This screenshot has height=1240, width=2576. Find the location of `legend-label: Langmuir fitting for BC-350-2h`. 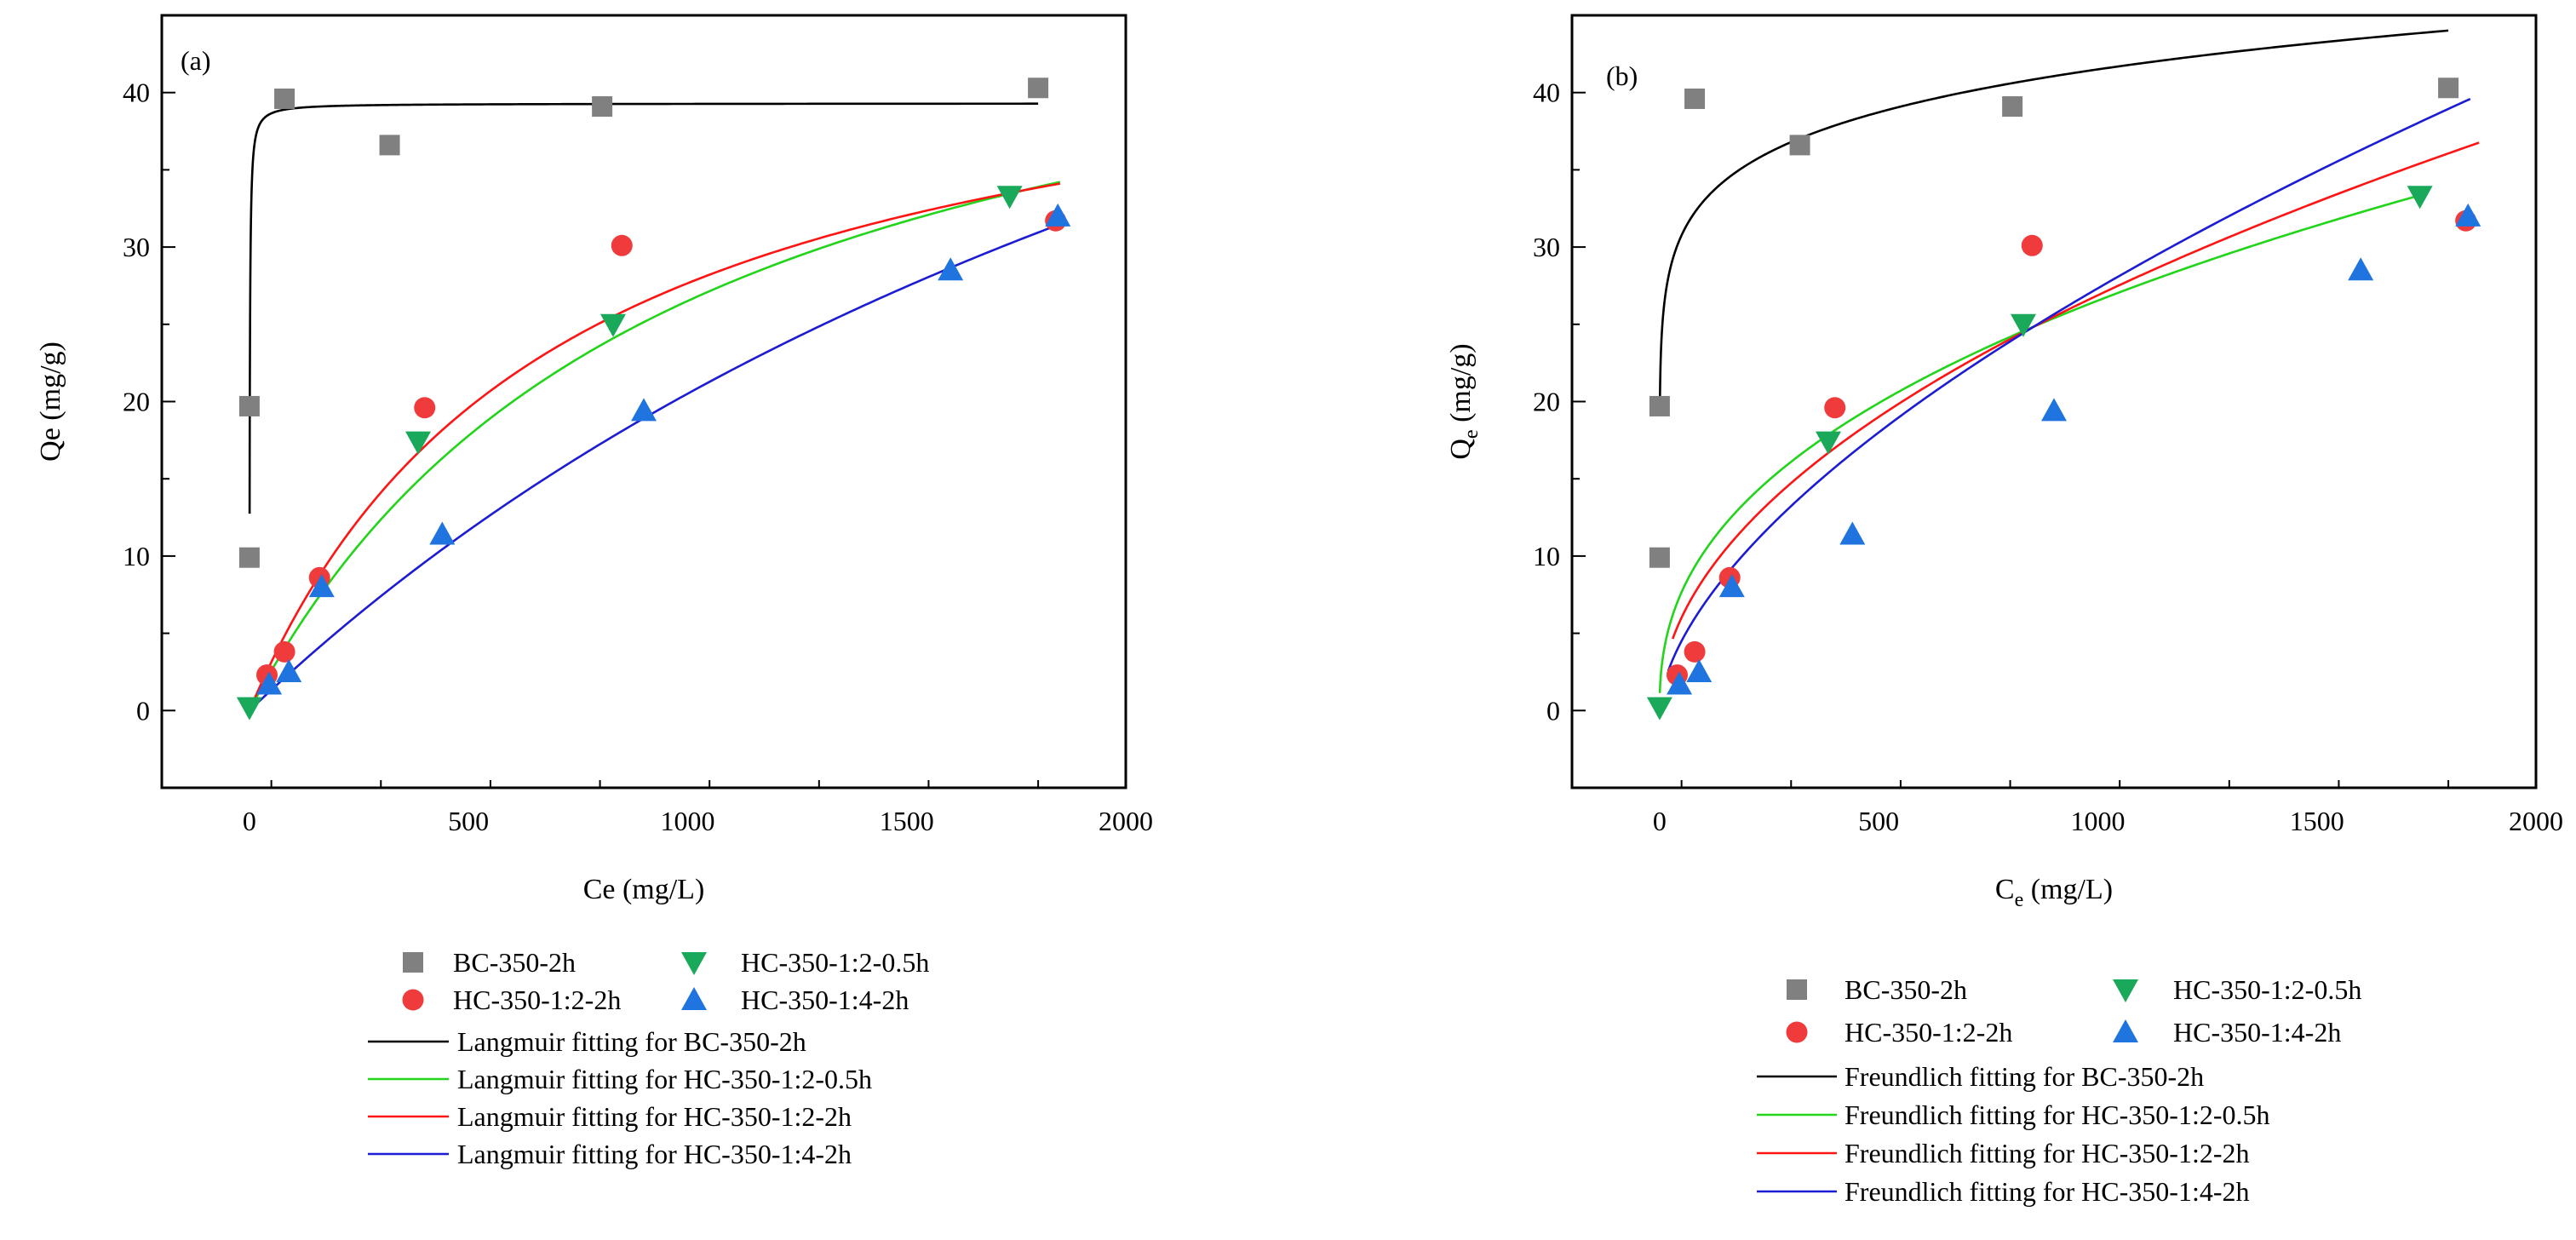

legend-label: Langmuir fitting for BC-350-2h is located at coordinates (631, 1041).